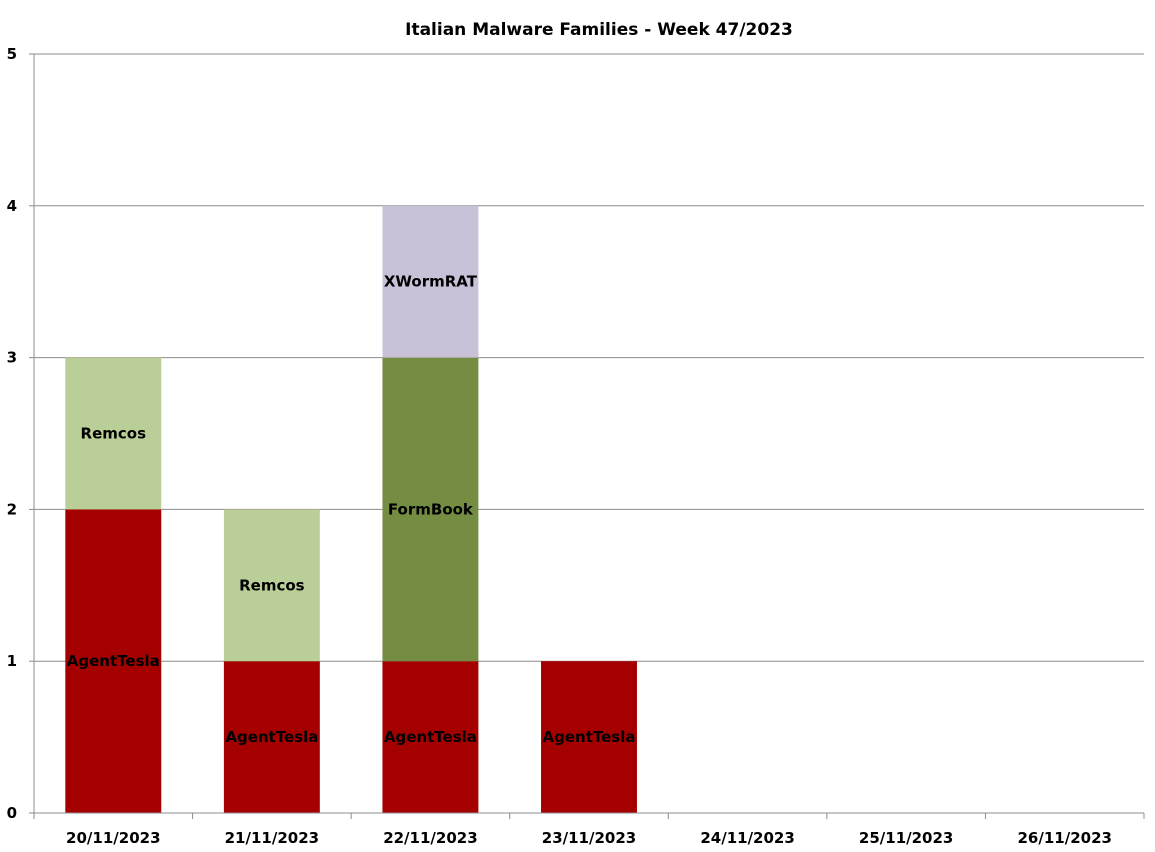 This screenshot has height=852, width=1155. I want to click on y-tick-label: 1, so click(12, 661).